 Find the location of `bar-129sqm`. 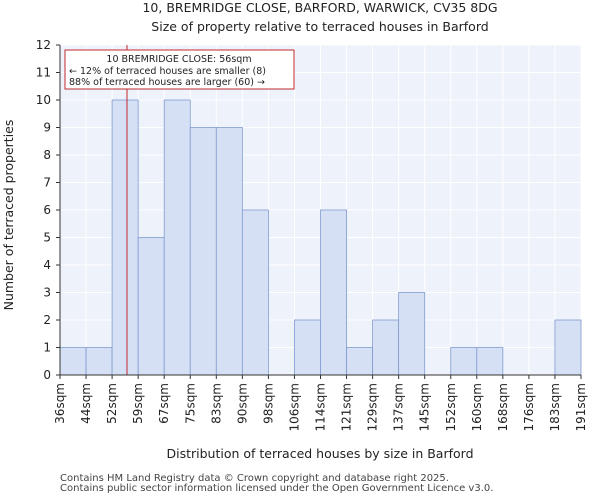

bar-129sqm is located at coordinates (386, 347).